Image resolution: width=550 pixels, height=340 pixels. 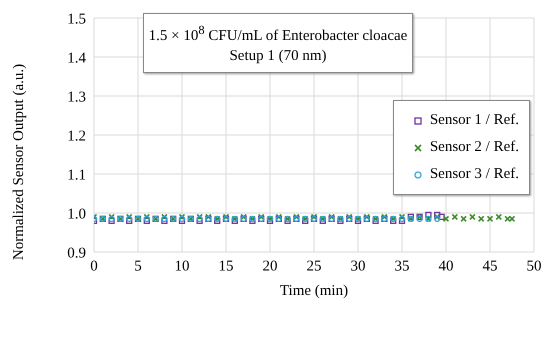 I want to click on y-axis-title: Normalized Sensor Output (a.u.), so click(x=19, y=162).